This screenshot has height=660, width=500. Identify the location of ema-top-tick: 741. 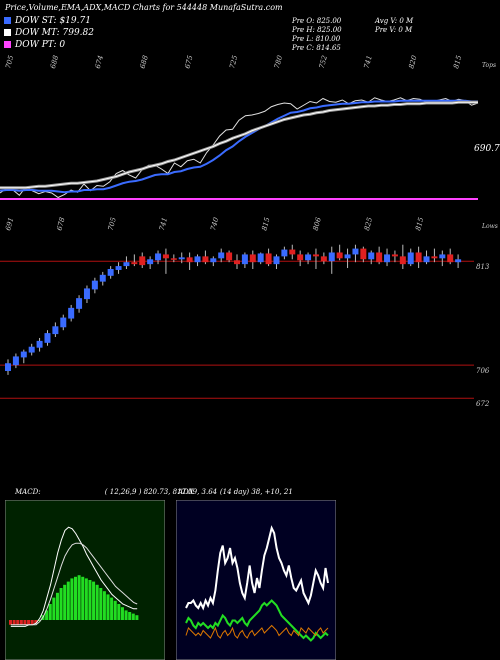
(368, 62).